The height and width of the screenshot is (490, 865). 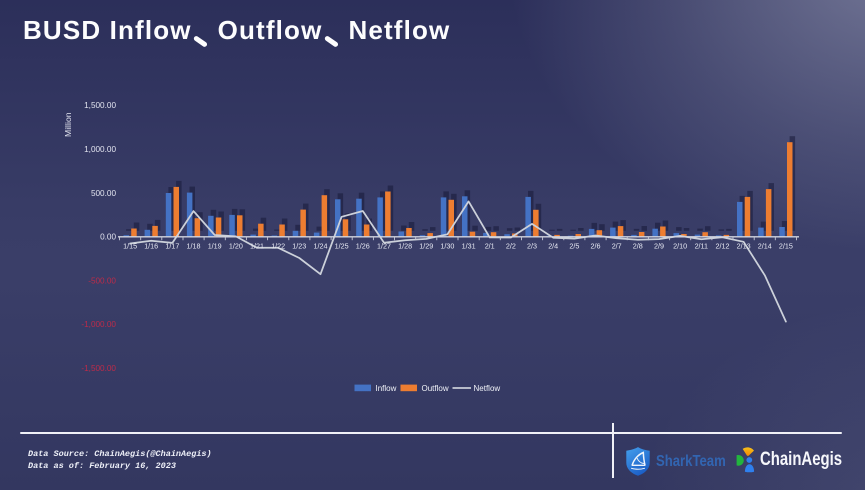 I want to click on svg-text: 2/12, so click(x=723, y=246).